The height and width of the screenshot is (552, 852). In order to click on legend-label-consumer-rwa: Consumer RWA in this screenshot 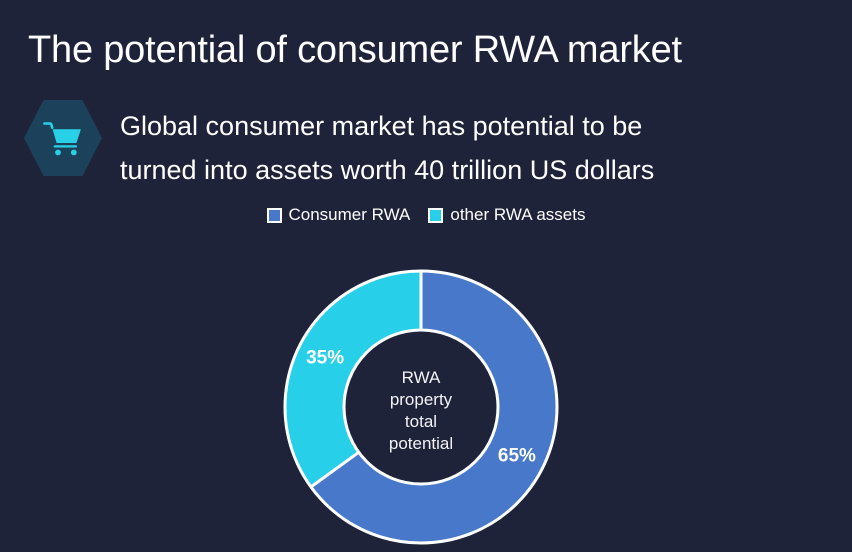, I will do `click(349, 214)`.